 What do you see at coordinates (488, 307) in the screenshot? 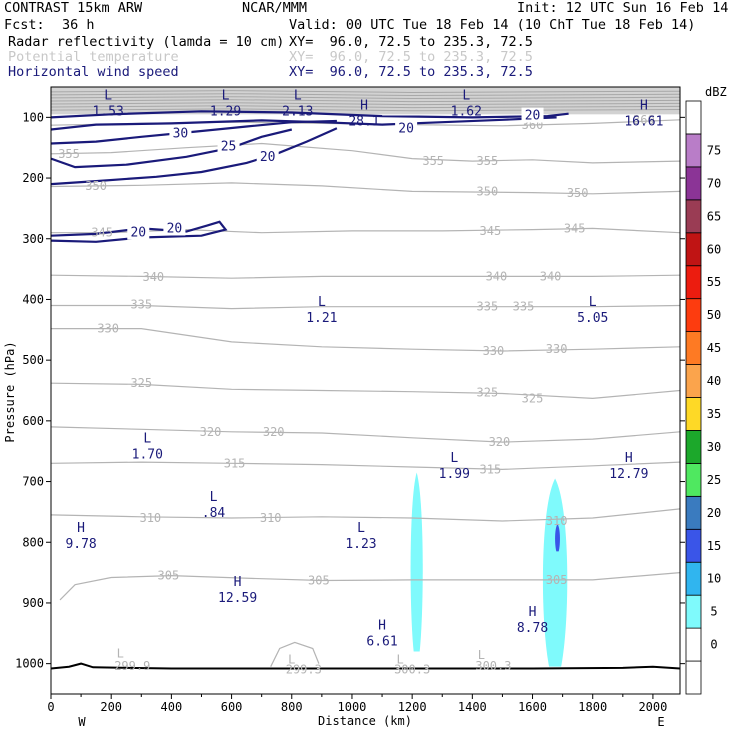
I see `theta-label-15: 335` at bounding box center [488, 307].